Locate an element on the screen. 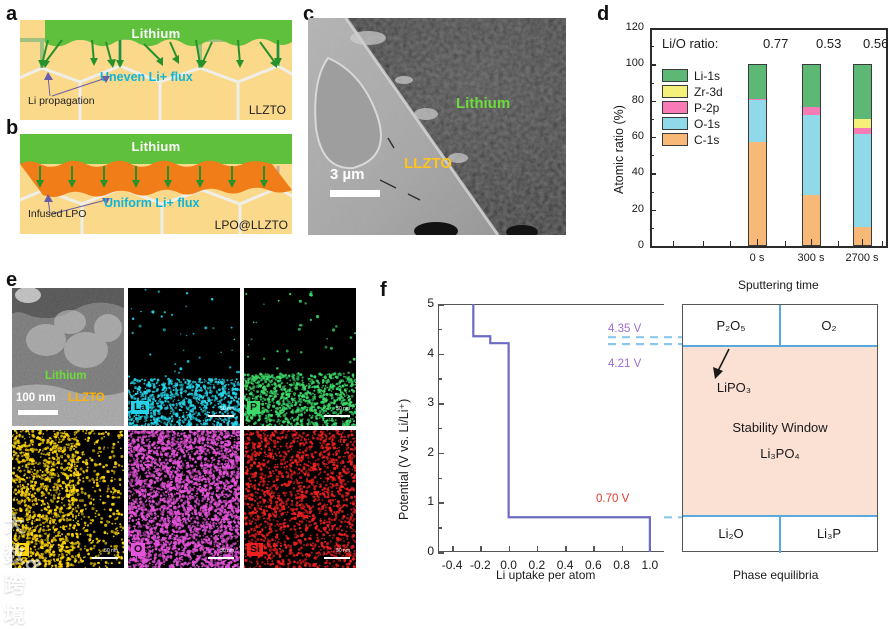 This screenshot has height=629, width=893. panel-b-material-label: LPO@LLZTO is located at coordinates (251, 225).